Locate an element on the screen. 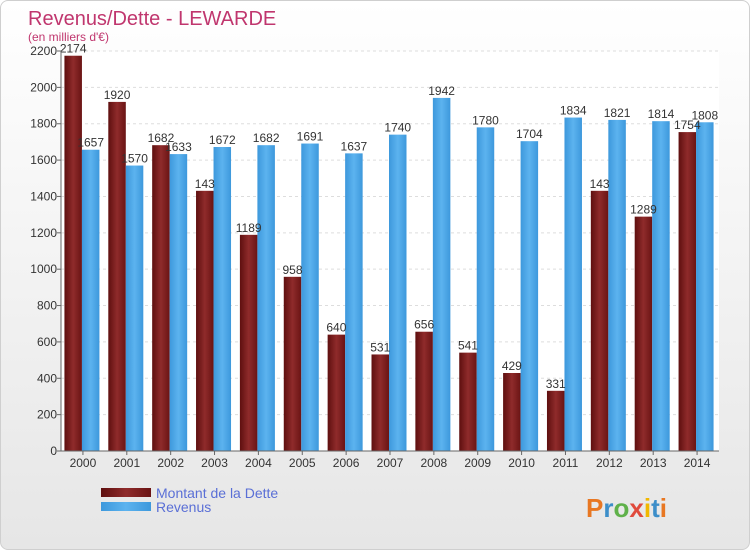 Image resolution: width=750 pixels, height=550 pixels. y-tick-label: 400 is located at coordinates (47, 378).